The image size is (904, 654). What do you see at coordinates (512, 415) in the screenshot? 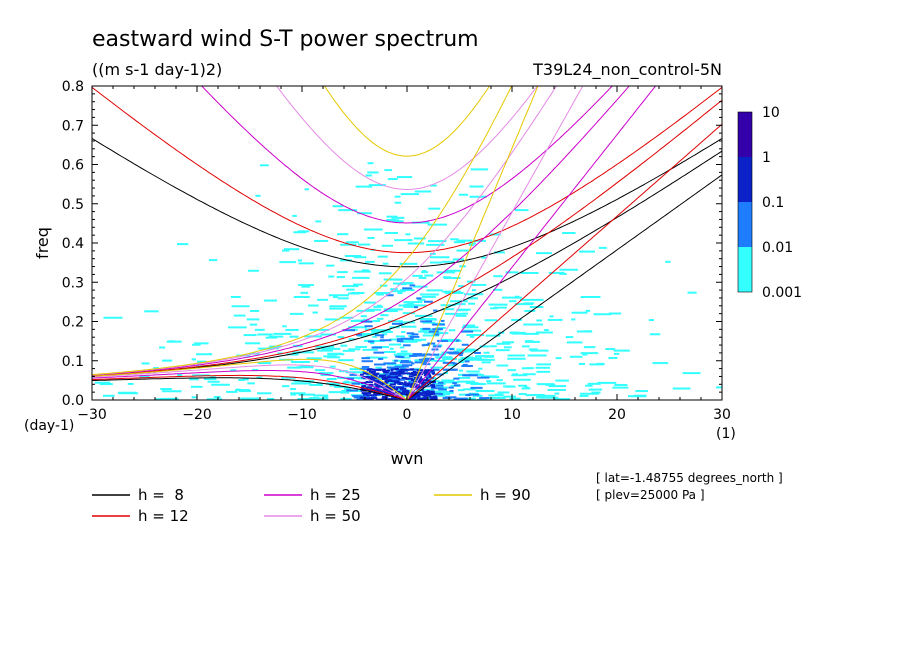
I see `x-tick-label: 10` at bounding box center [512, 415].